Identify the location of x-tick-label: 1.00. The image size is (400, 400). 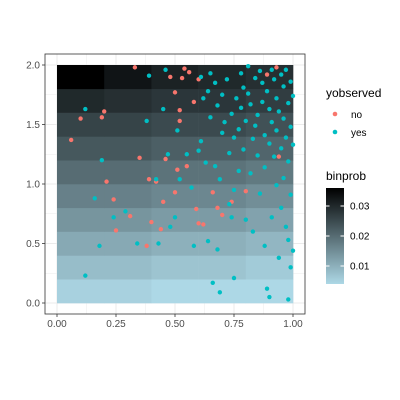
(293, 324).